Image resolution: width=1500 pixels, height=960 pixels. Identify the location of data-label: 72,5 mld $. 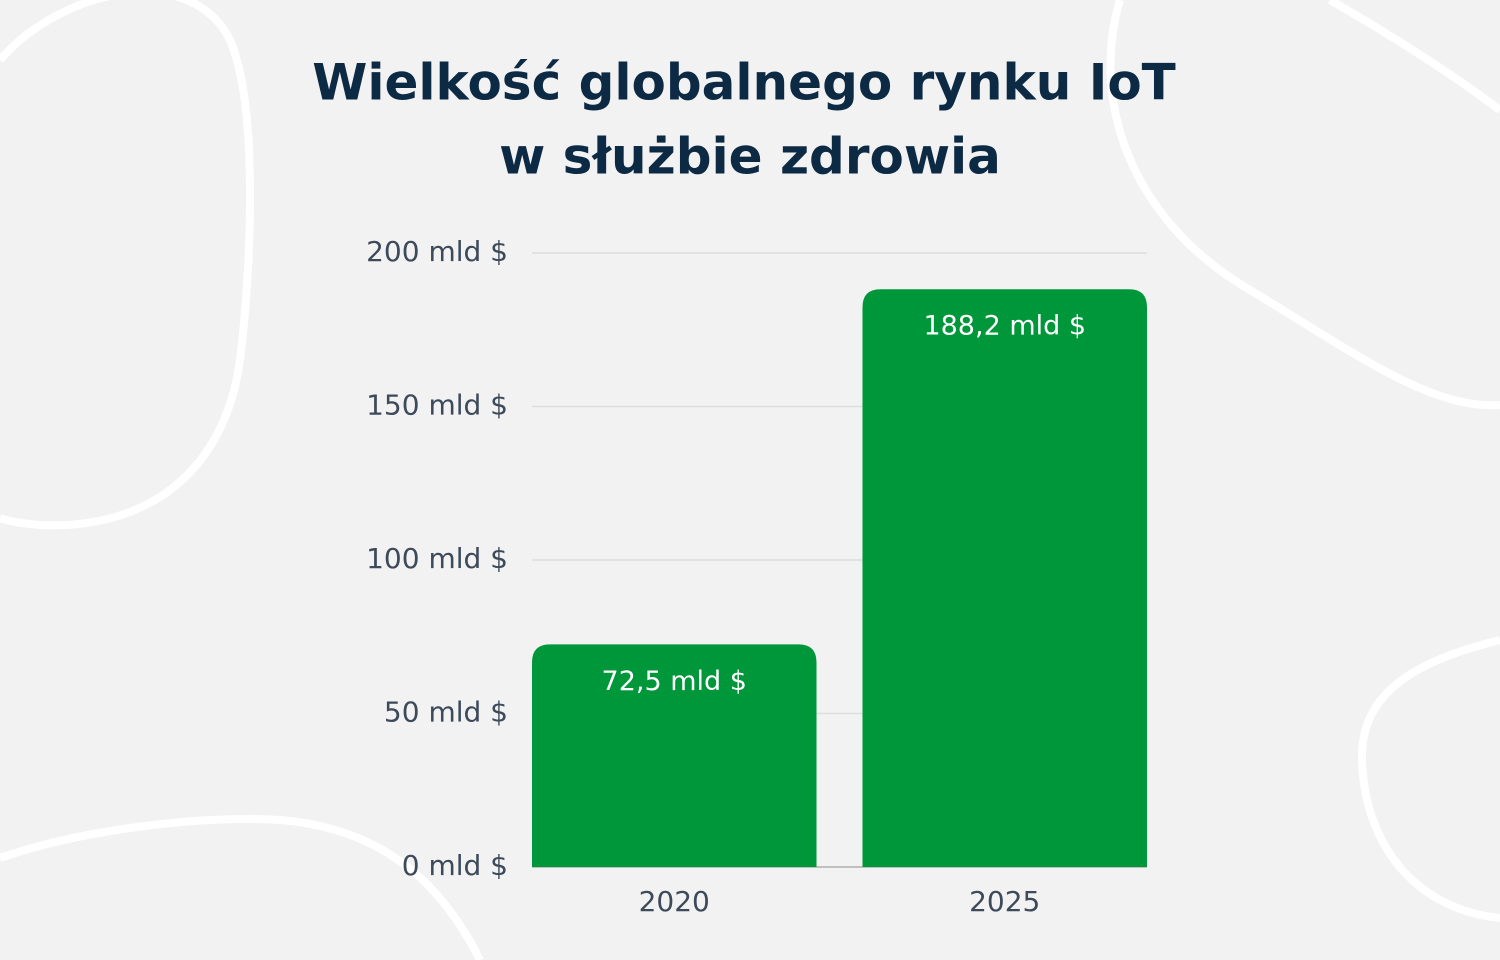
(674, 681).